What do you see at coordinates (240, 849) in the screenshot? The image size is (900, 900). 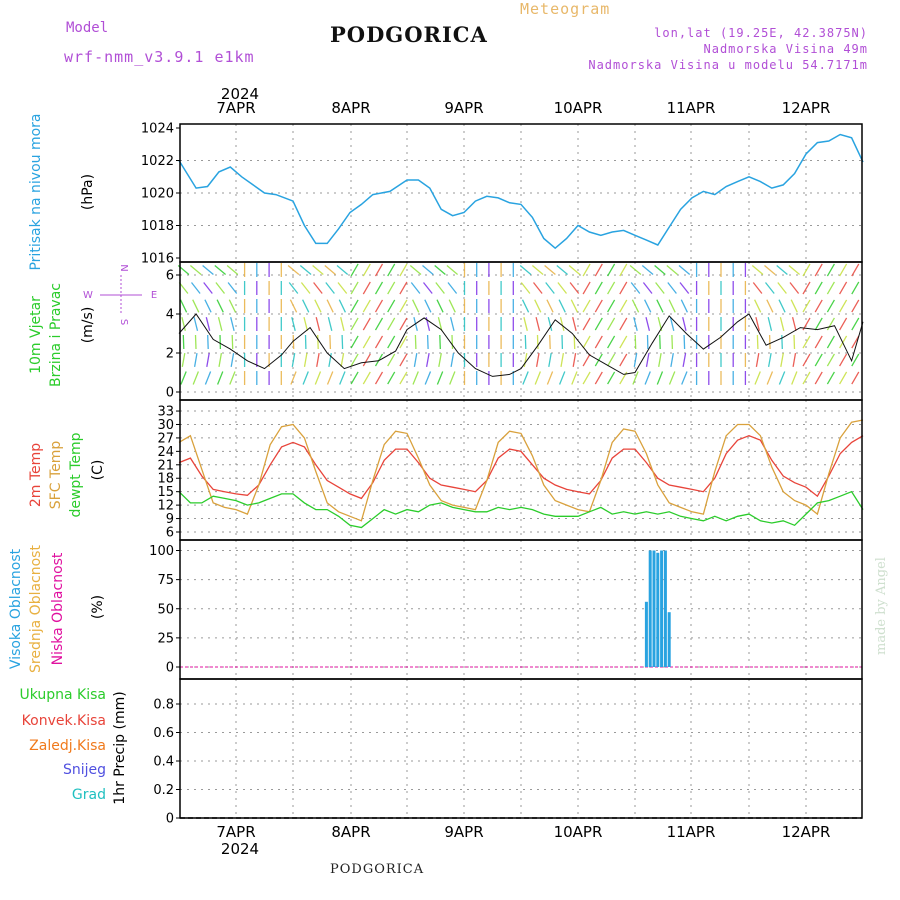 I see `bottom-year-label: 2024` at bounding box center [240, 849].